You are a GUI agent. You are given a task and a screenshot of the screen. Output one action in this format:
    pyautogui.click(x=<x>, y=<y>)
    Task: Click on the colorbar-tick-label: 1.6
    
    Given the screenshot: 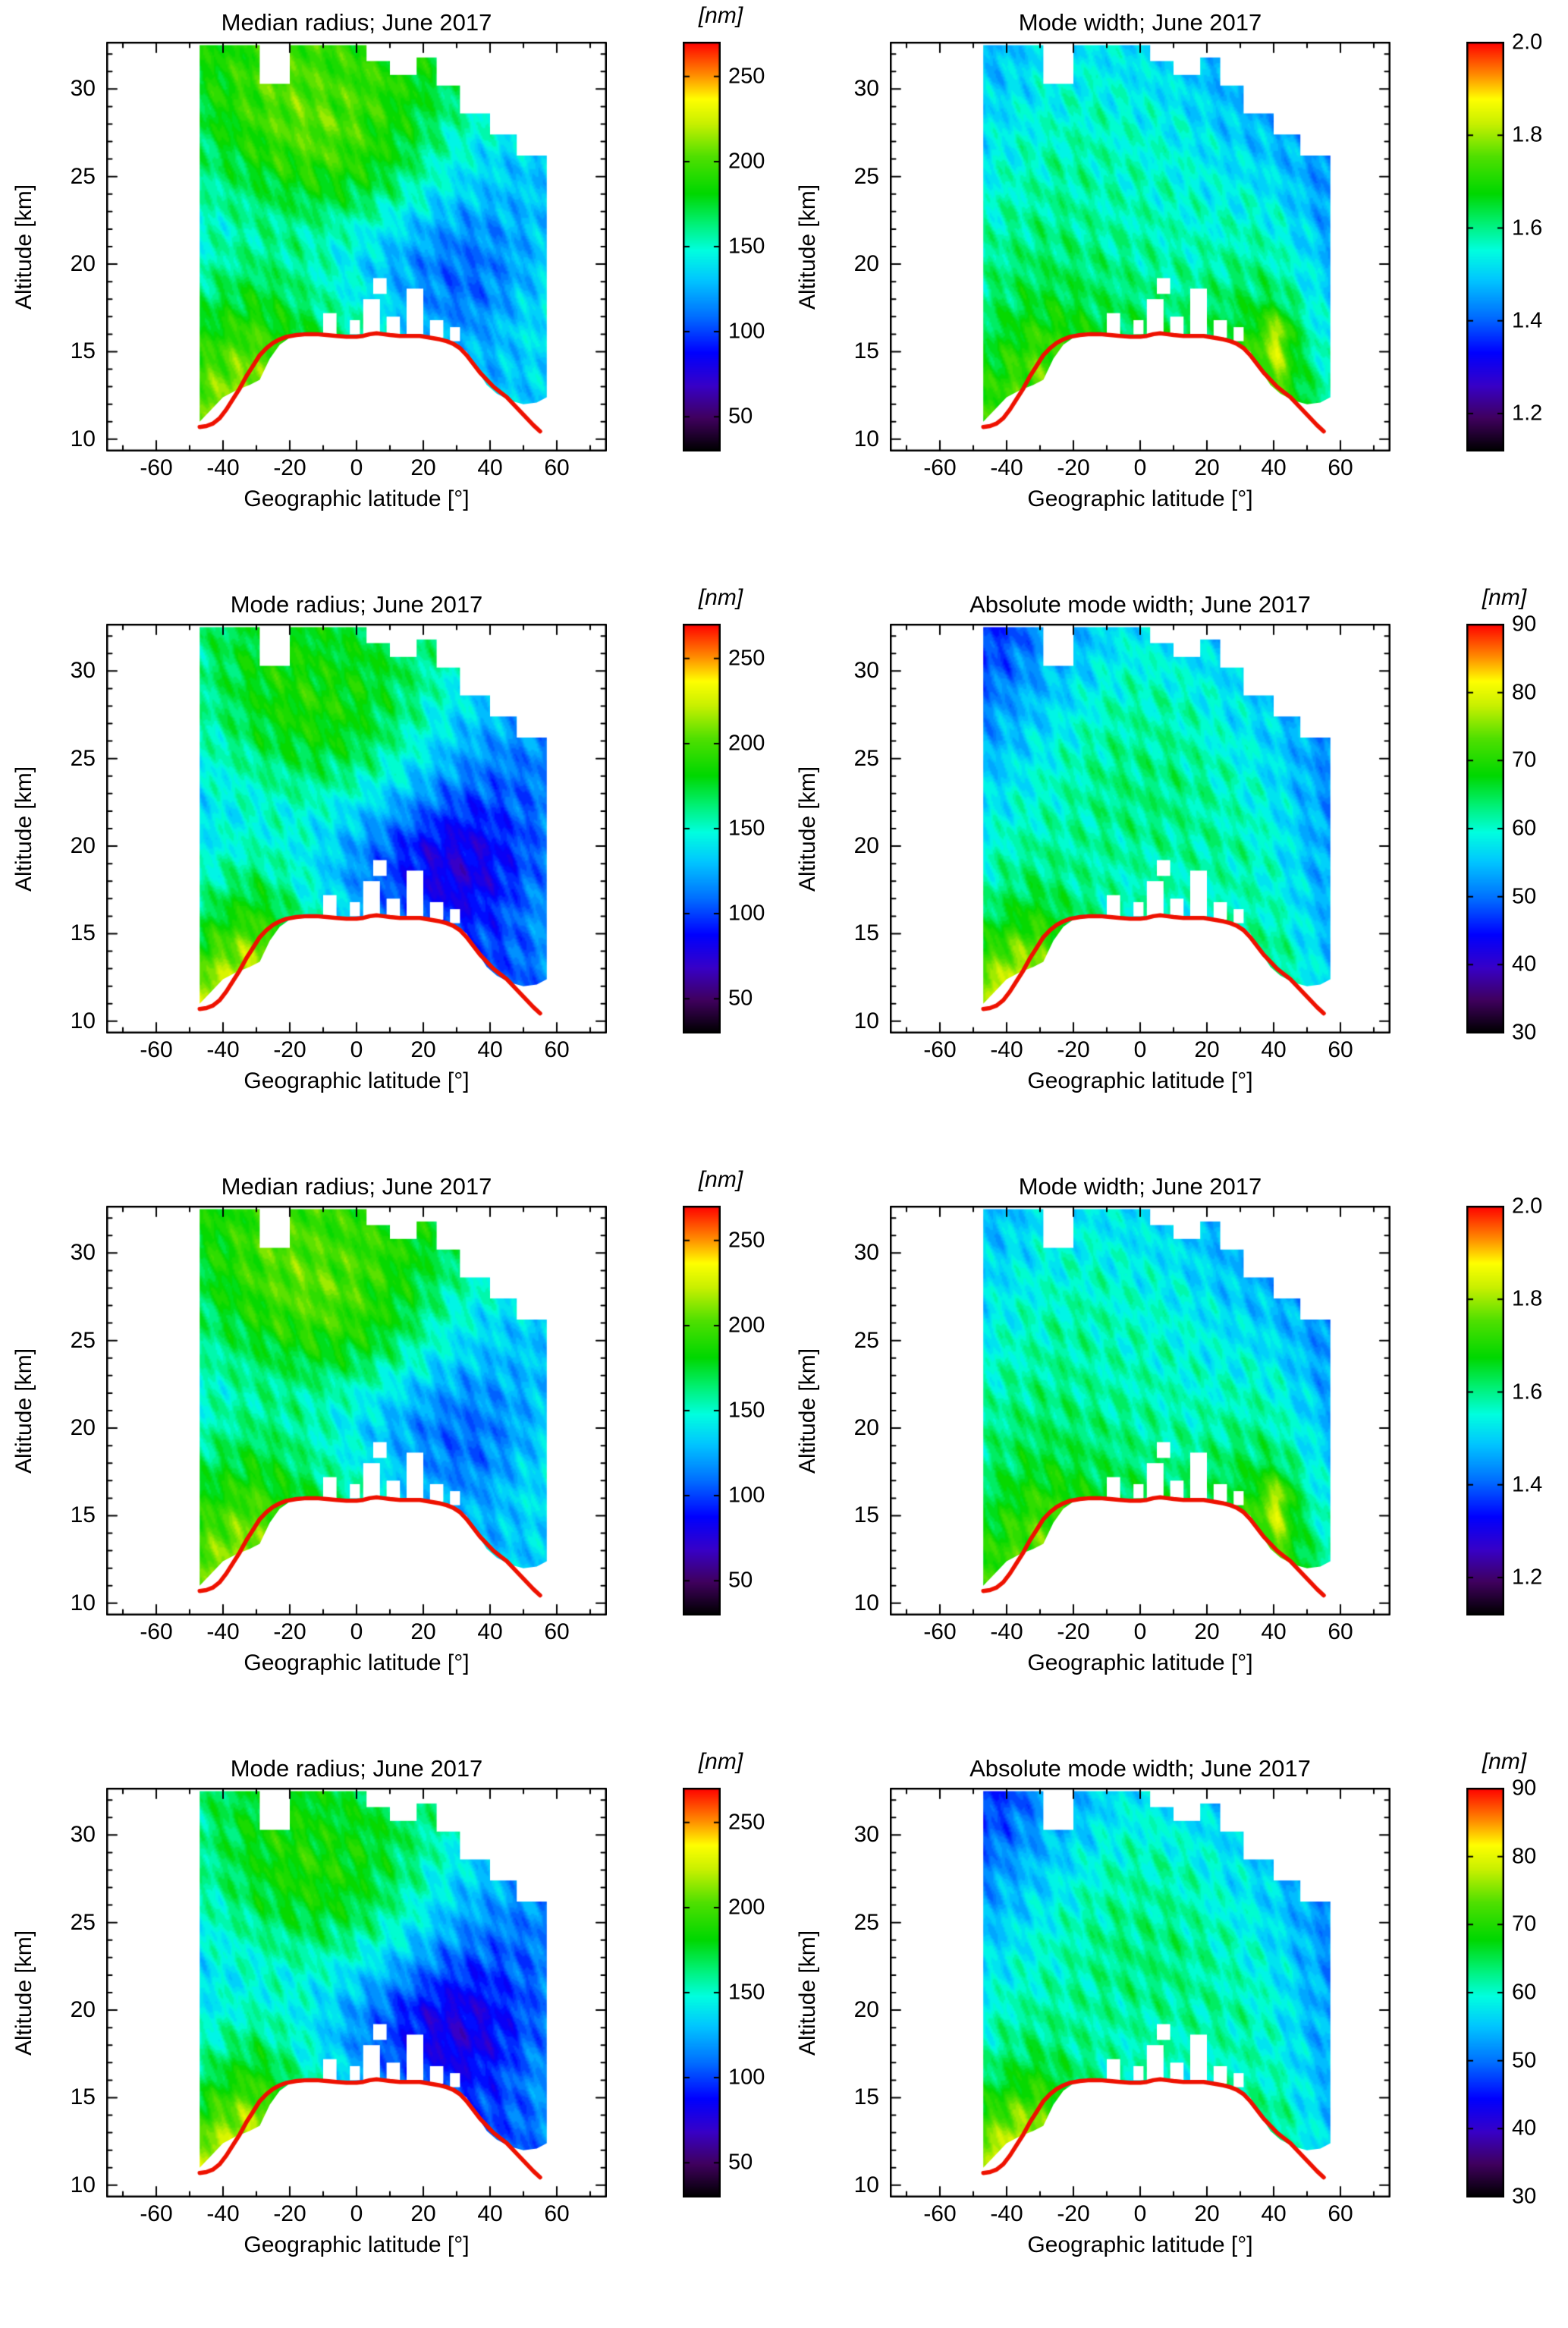 What is the action you would take?
    pyautogui.click(x=1528, y=228)
    